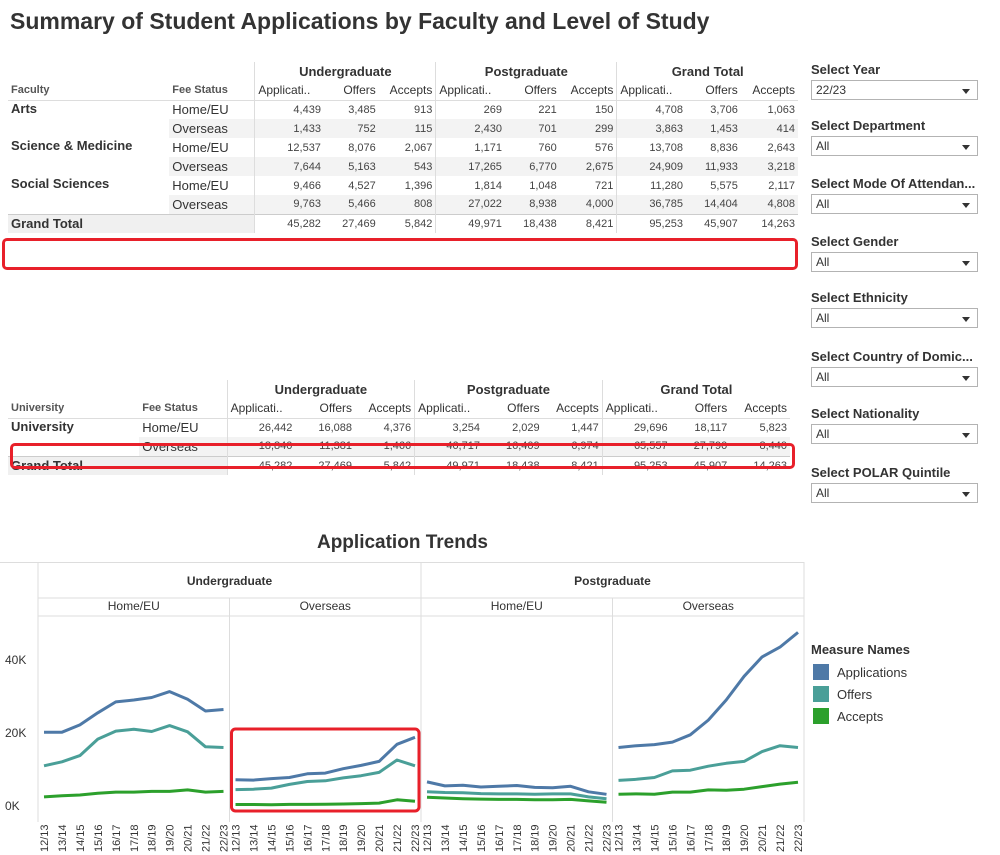 Image resolution: width=1000 pixels, height=855 pixels. I want to click on grand-total-value: 5,842, so click(407, 223).